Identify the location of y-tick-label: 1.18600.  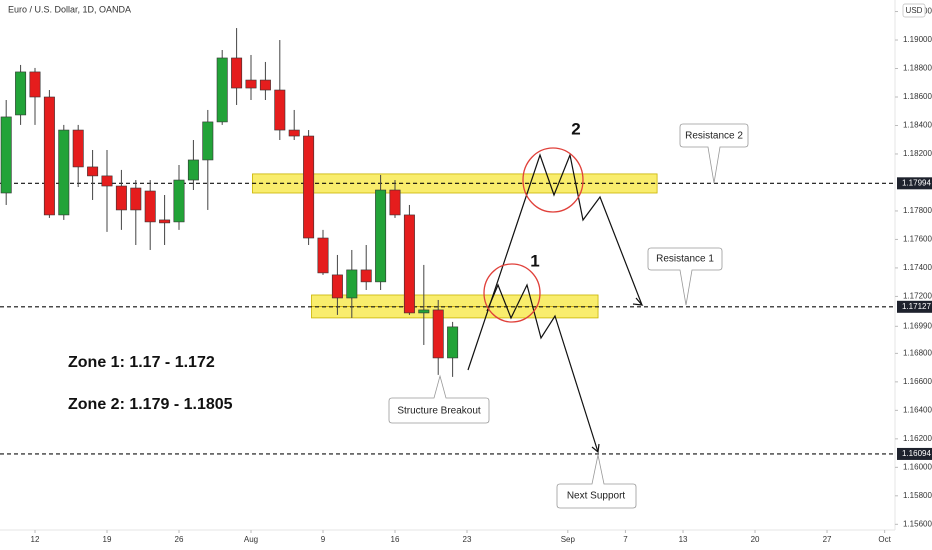
(917, 96).